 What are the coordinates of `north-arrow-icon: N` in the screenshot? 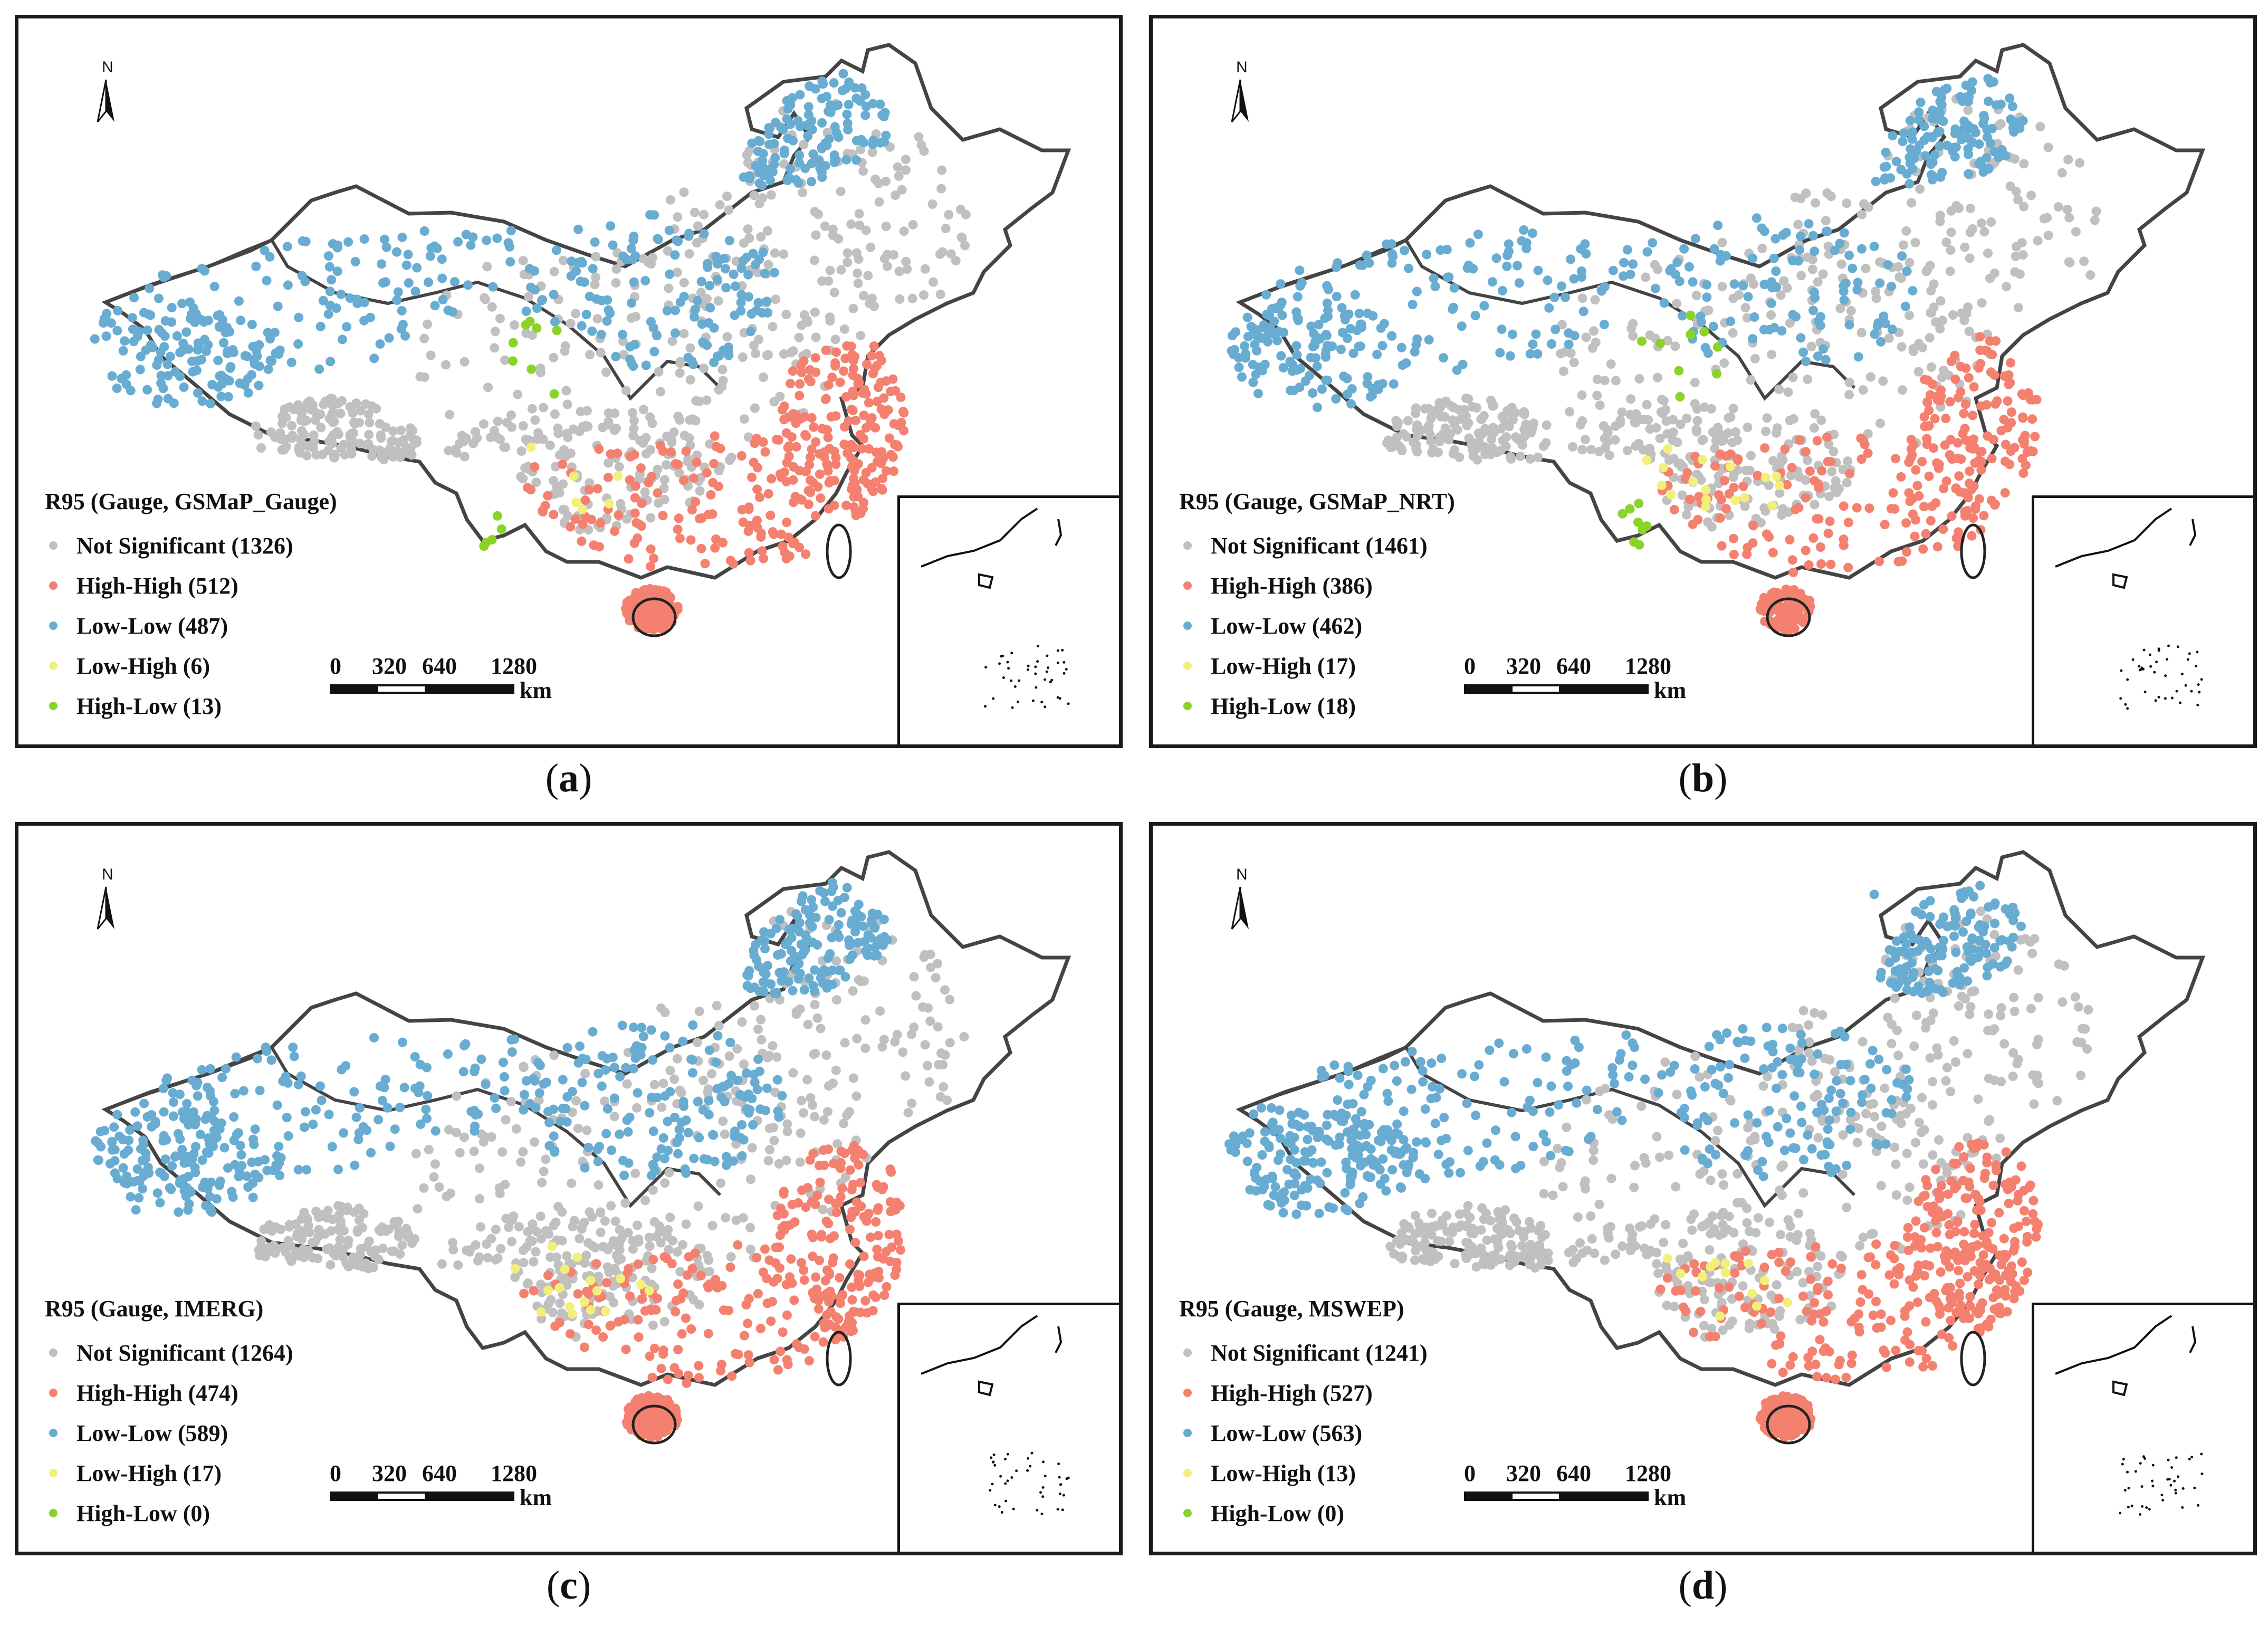 It's located at (110, 903).